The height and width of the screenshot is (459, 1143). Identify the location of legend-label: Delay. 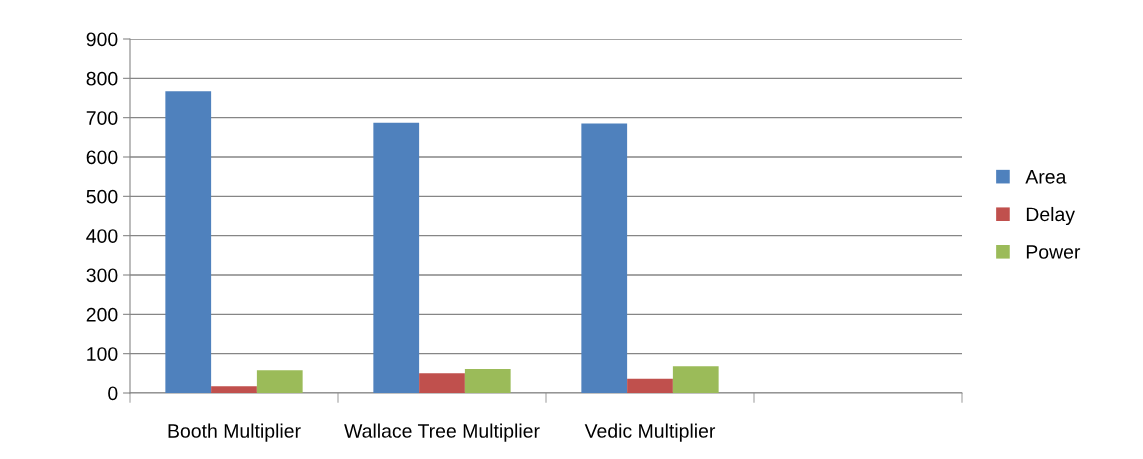
(1050, 216).